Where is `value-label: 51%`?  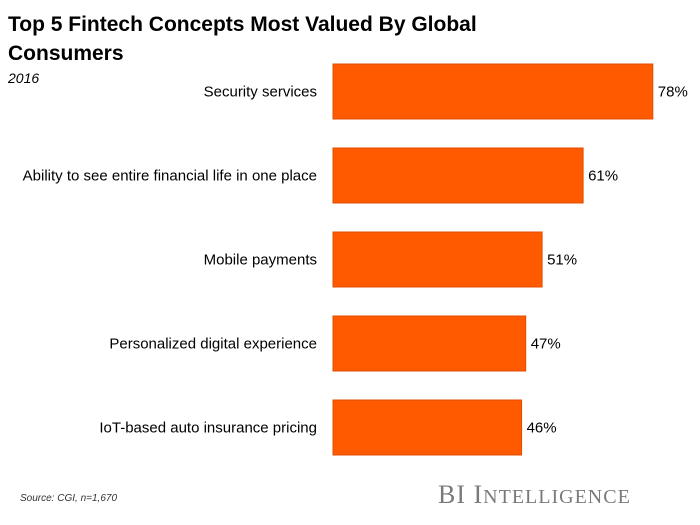
value-label: 51% is located at coordinates (562, 260).